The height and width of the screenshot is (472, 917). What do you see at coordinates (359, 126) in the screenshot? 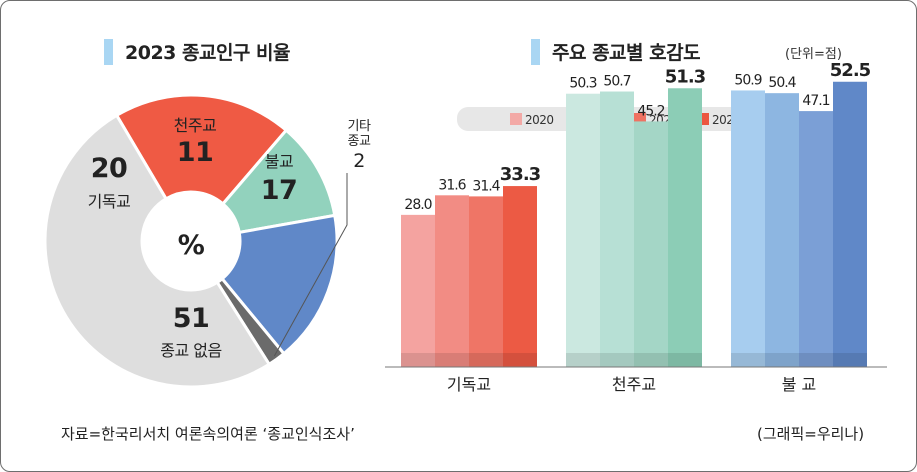
I see `pie-slice-label: 기타` at bounding box center [359, 126].